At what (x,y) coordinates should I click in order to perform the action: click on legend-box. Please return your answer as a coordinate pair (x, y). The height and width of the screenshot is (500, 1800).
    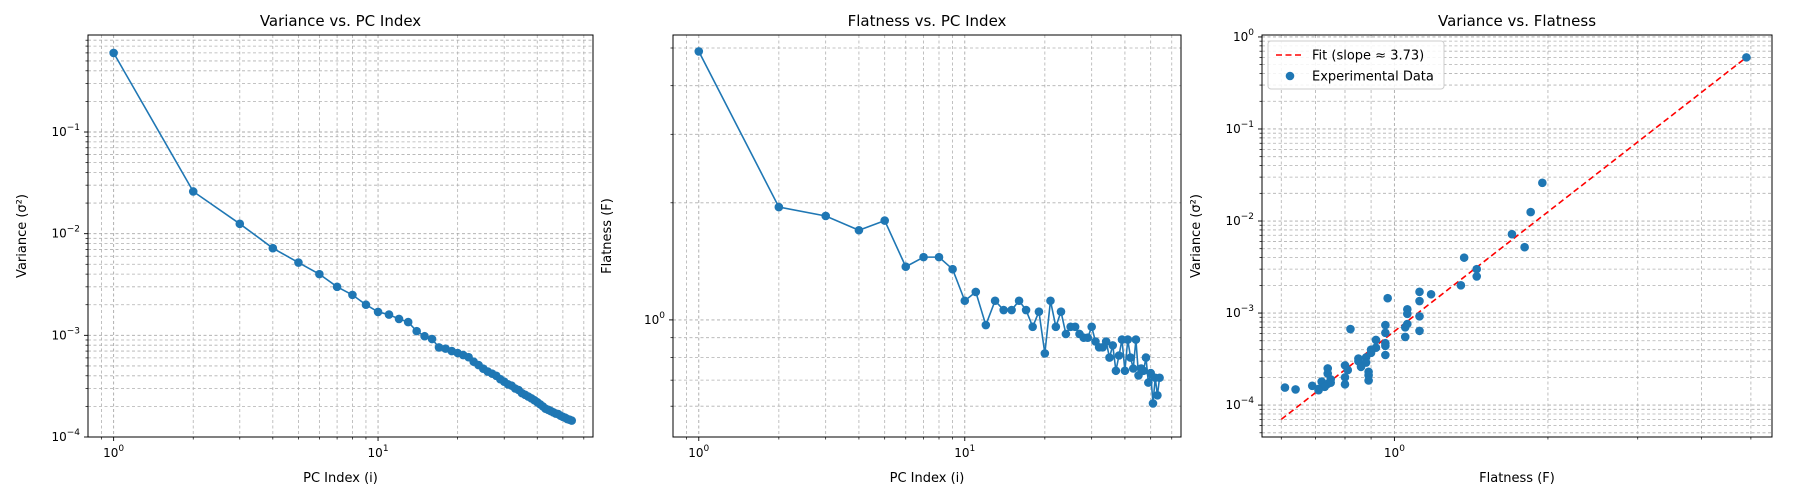
    Looking at the image, I should click on (1356, 65).